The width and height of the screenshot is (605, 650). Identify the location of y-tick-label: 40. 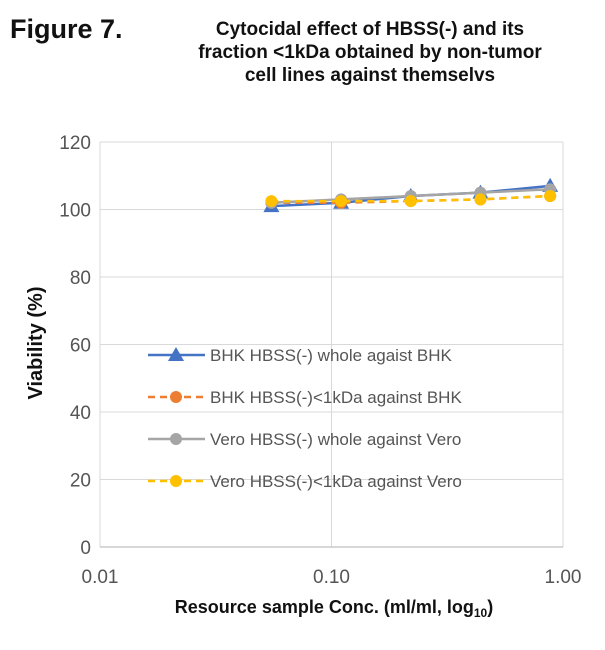
(80, 413).